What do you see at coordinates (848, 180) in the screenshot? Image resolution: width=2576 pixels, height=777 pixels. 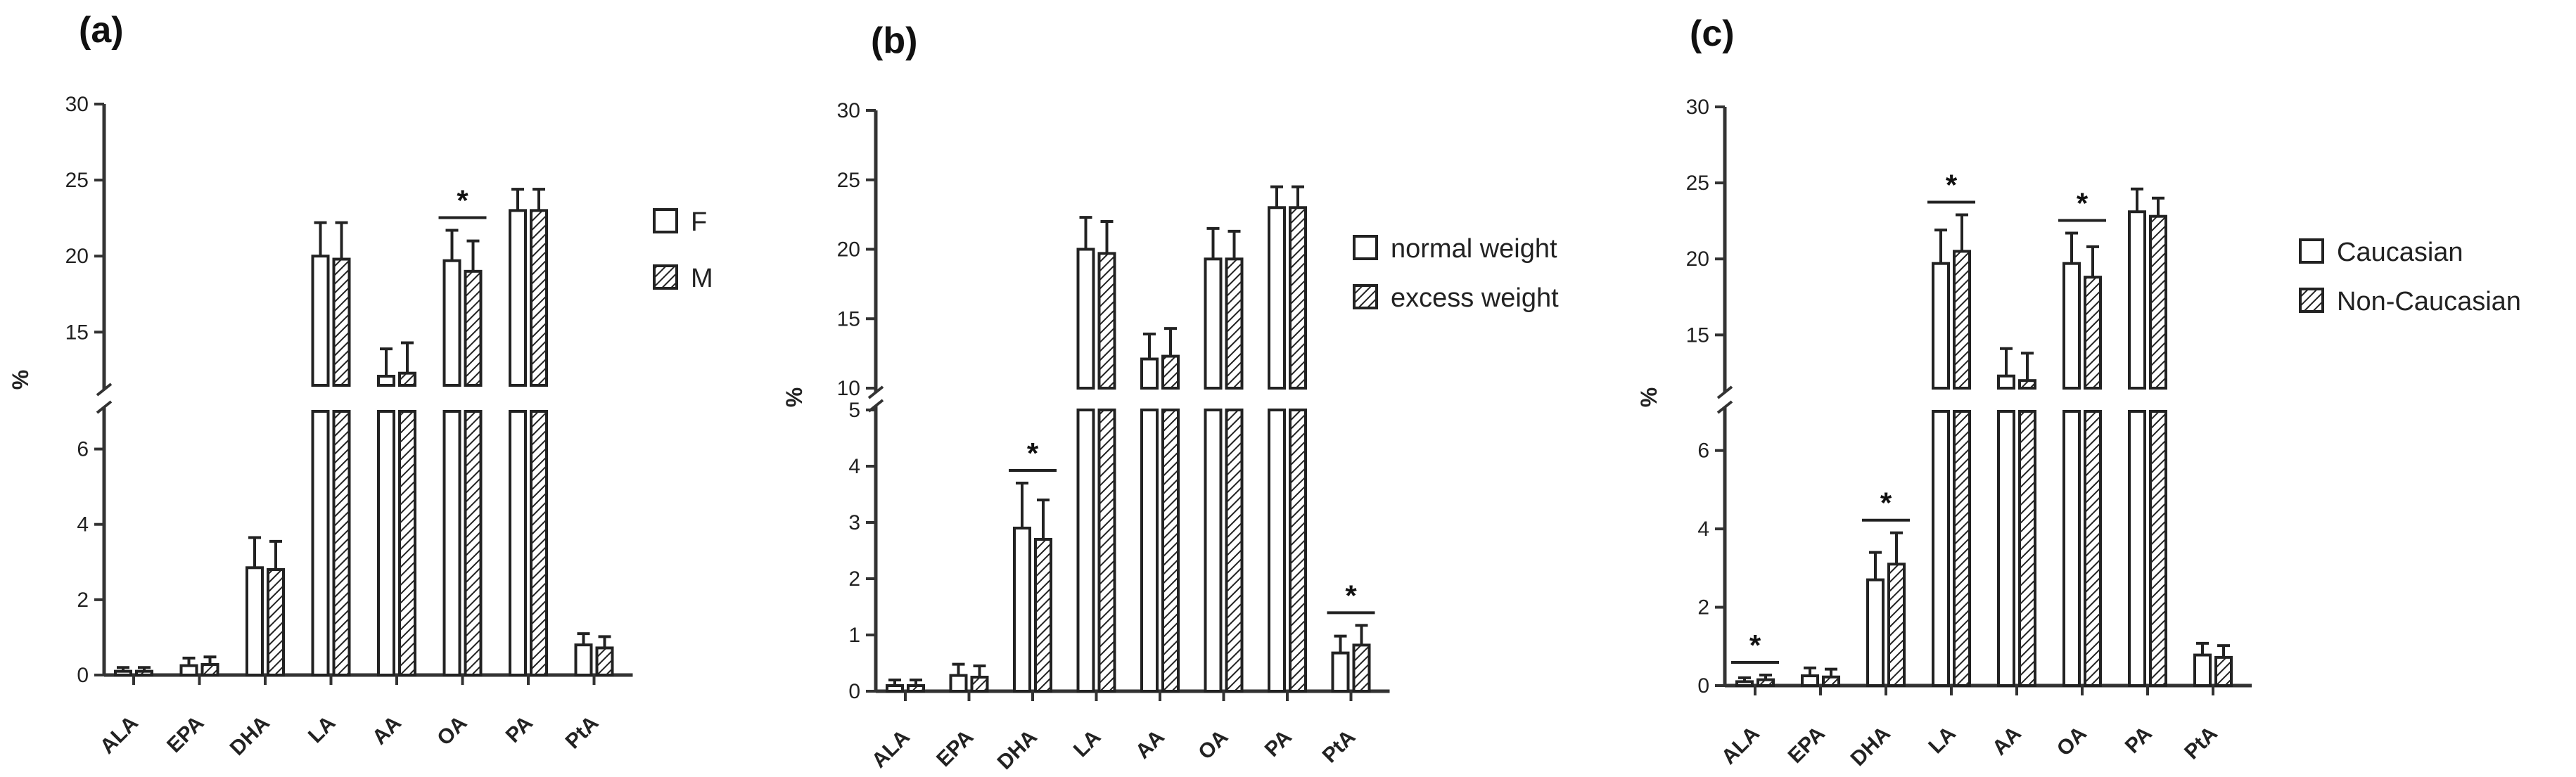 I see `y-tick-label: 25` at bounding box center [848, 180].